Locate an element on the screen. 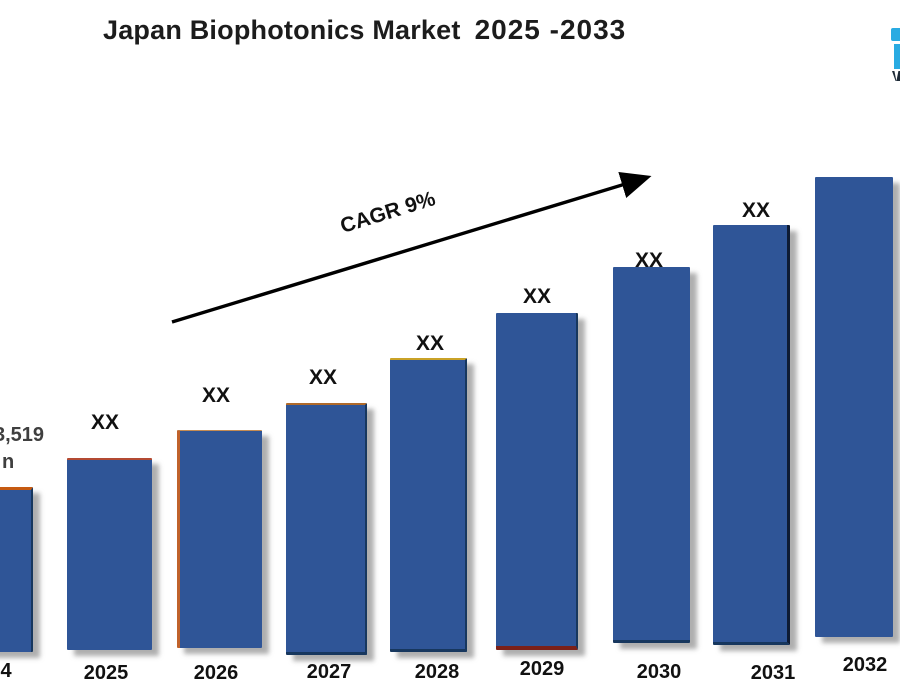 The width and height of the screenshot is (900, 700). page-title: Japan Biophotonics Market 2025 -2033 is located at coordinates (364, 30).